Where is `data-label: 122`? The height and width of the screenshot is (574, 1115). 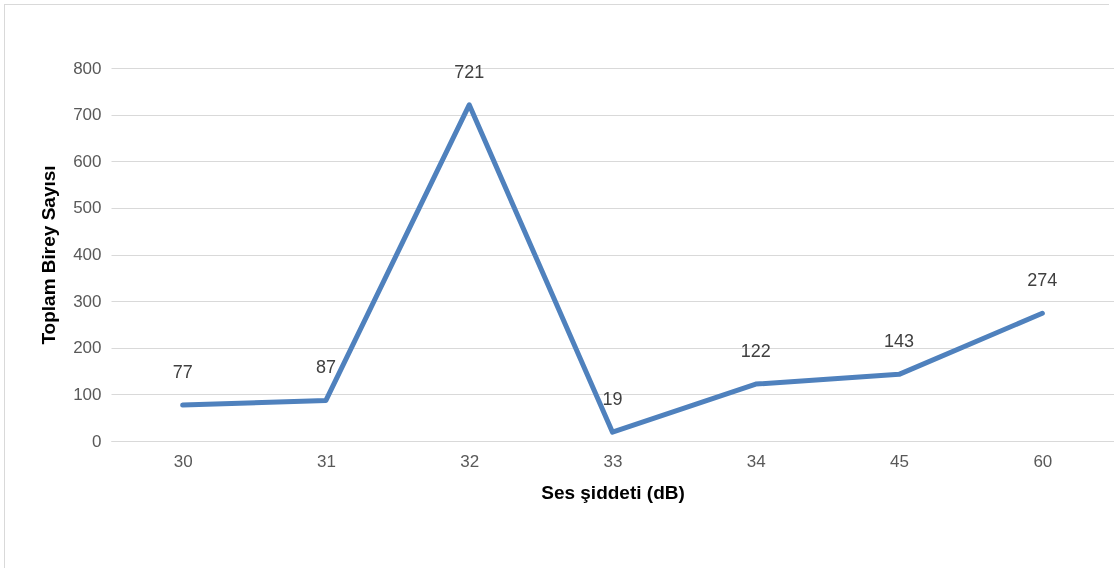 data-label: 122 is located at coordinates (755, 351).